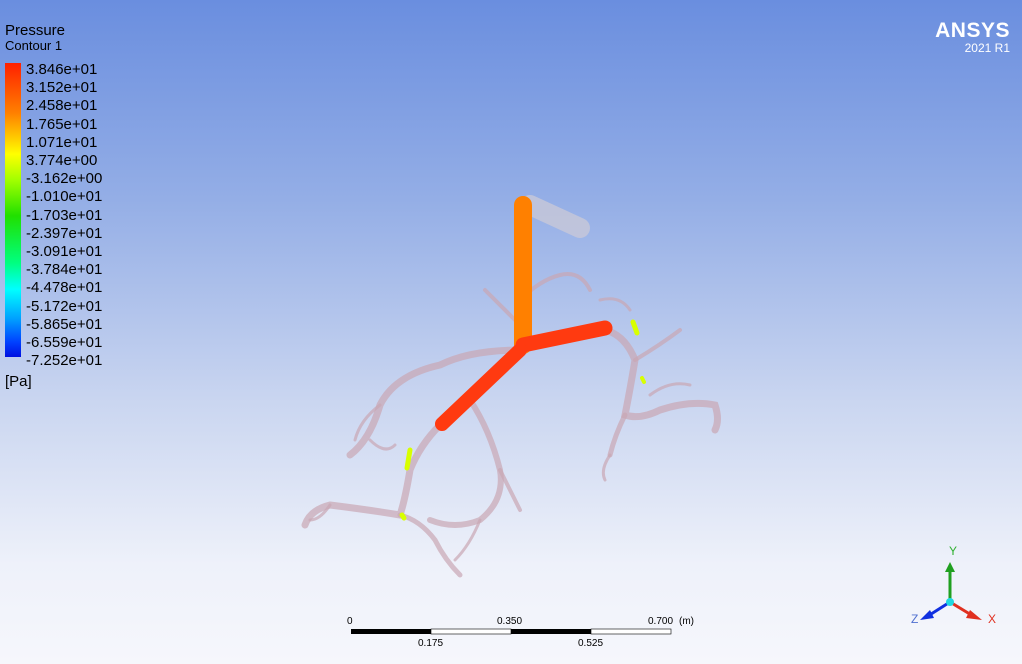 This screenshot has width=1022, height=664. Describe the element at coordinates (35, 30) in the screenshot. I see `legend-title: Pressure` at that location.